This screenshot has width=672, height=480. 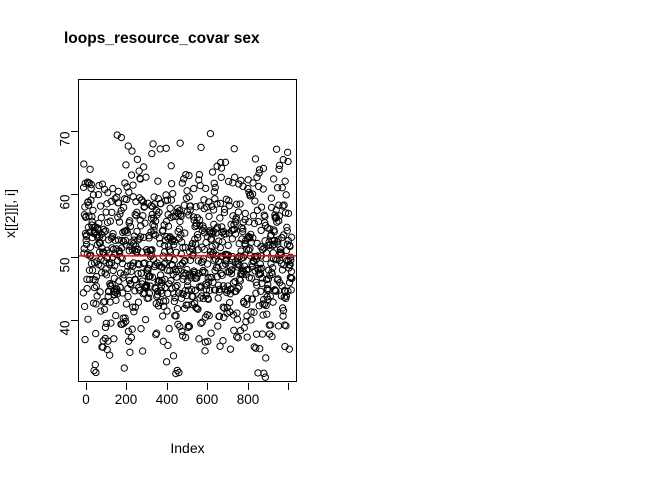 I want to click on x-tick-label-400: 400, so click(x=167, y=399).